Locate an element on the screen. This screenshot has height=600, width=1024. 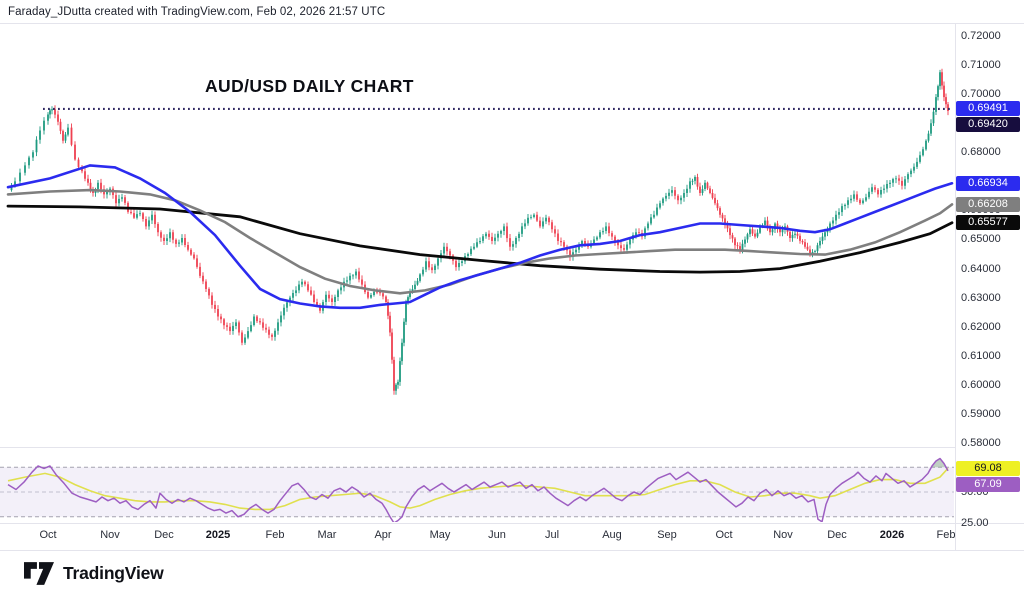
price-badge: 0.66208 is located at coordinates (988, 204).